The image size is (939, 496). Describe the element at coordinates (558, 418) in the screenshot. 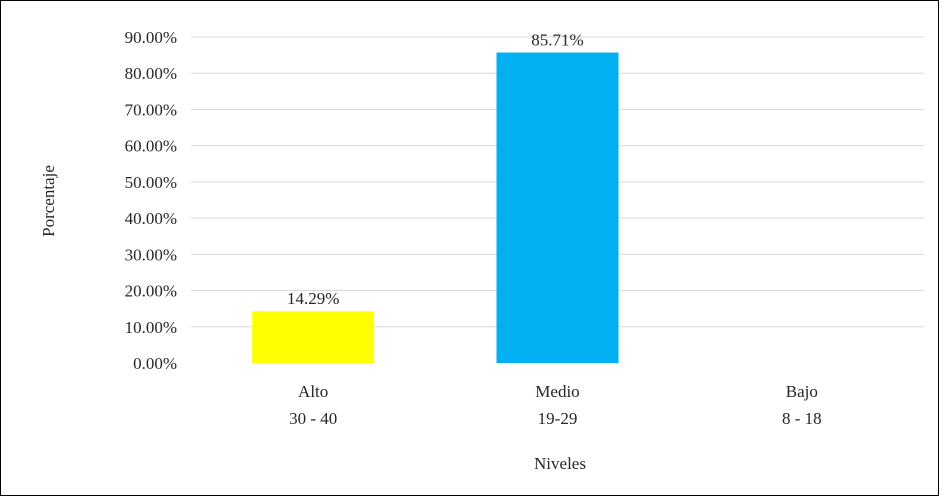

I see `x-tick-sublabel: 19-29` at that location.